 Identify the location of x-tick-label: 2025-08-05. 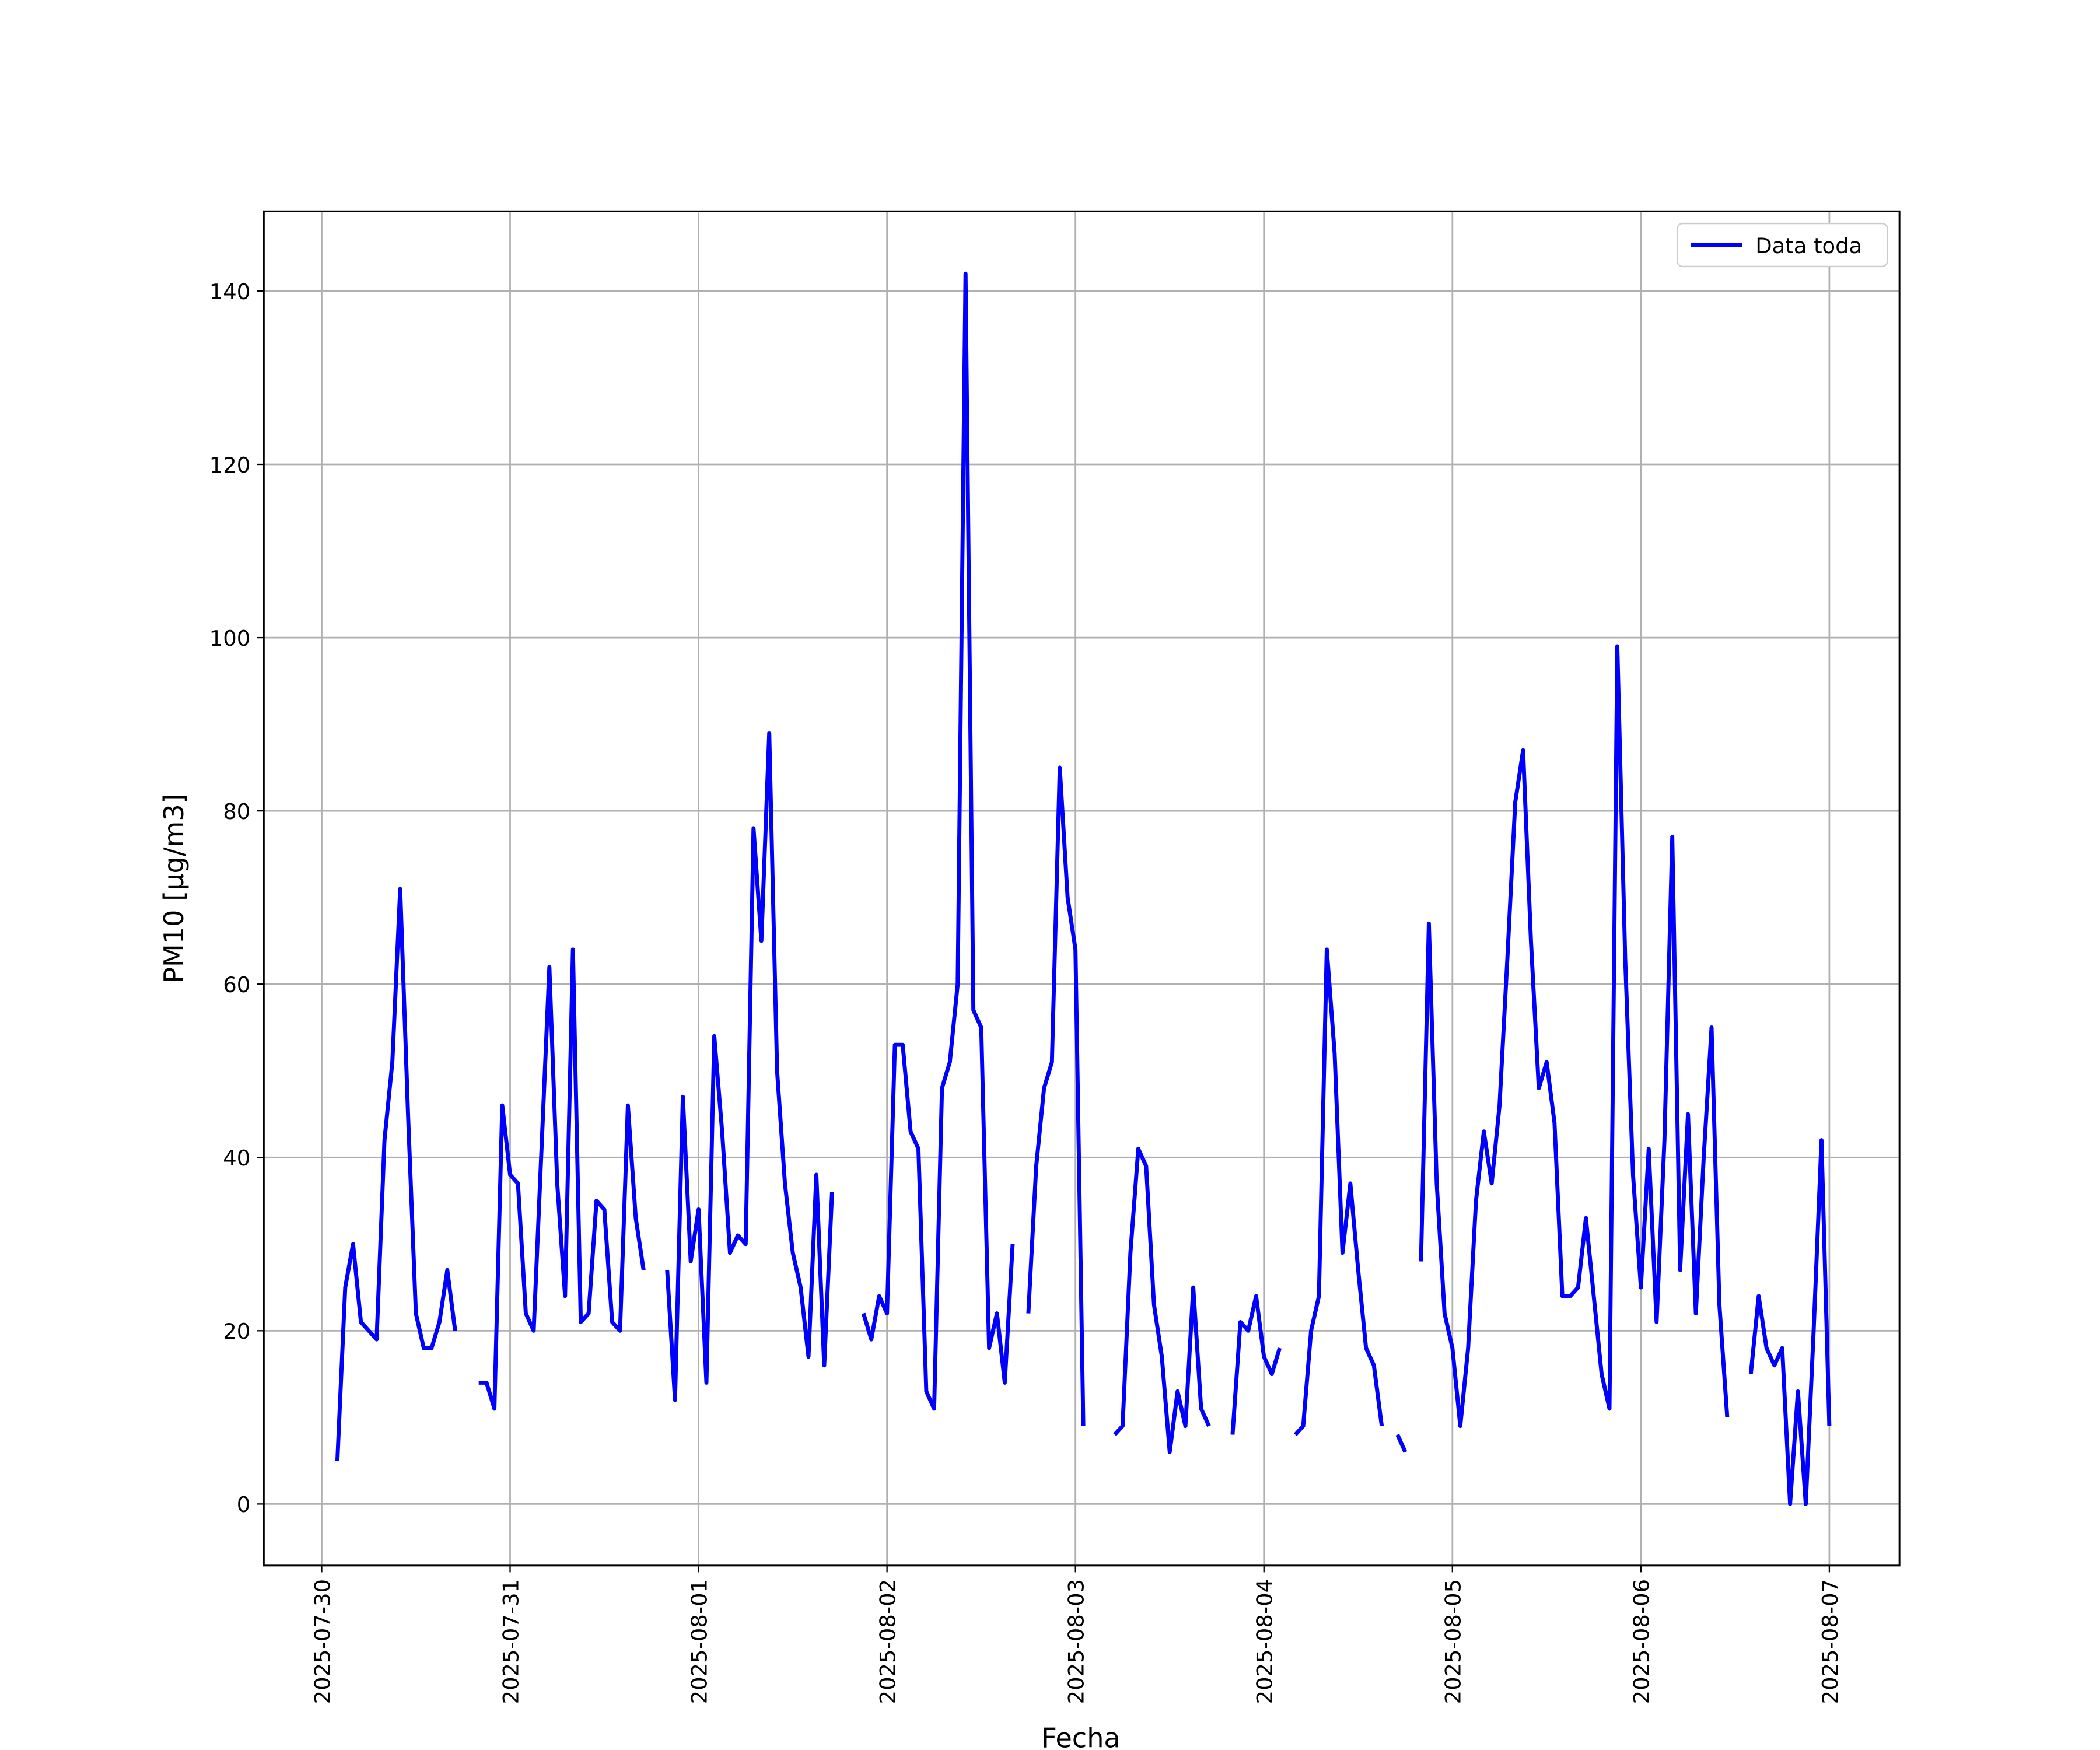
(1454, 1641).